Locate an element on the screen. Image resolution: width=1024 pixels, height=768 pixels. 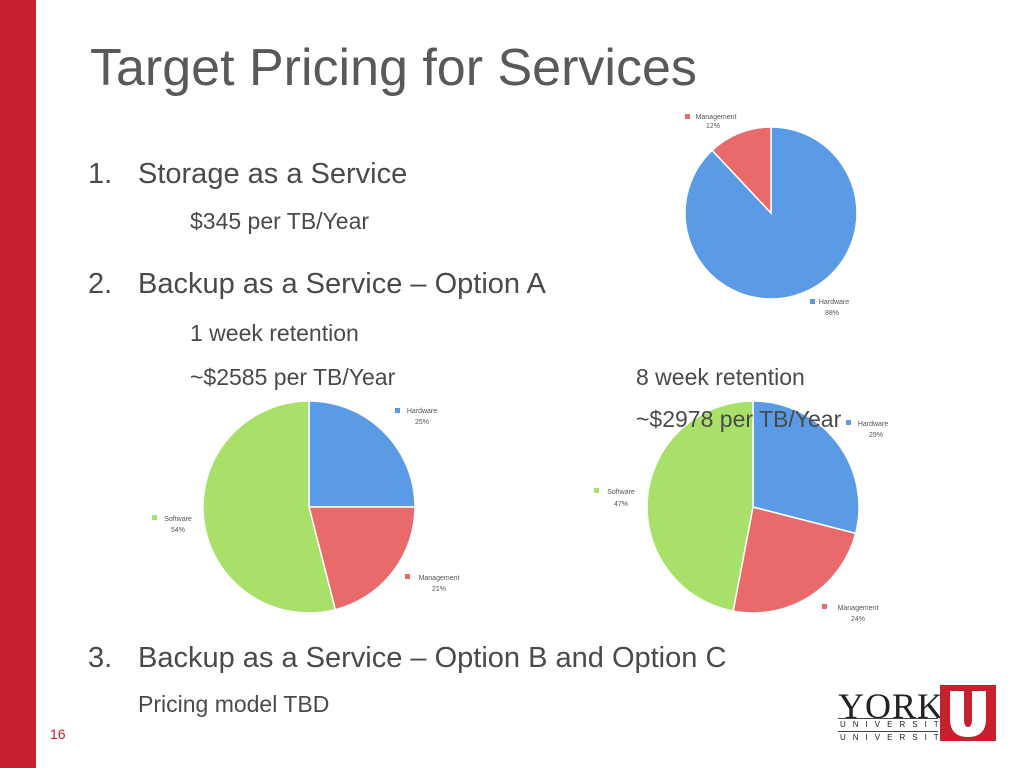
item-label: Storage as a Service is located at coordinates (273, 174).